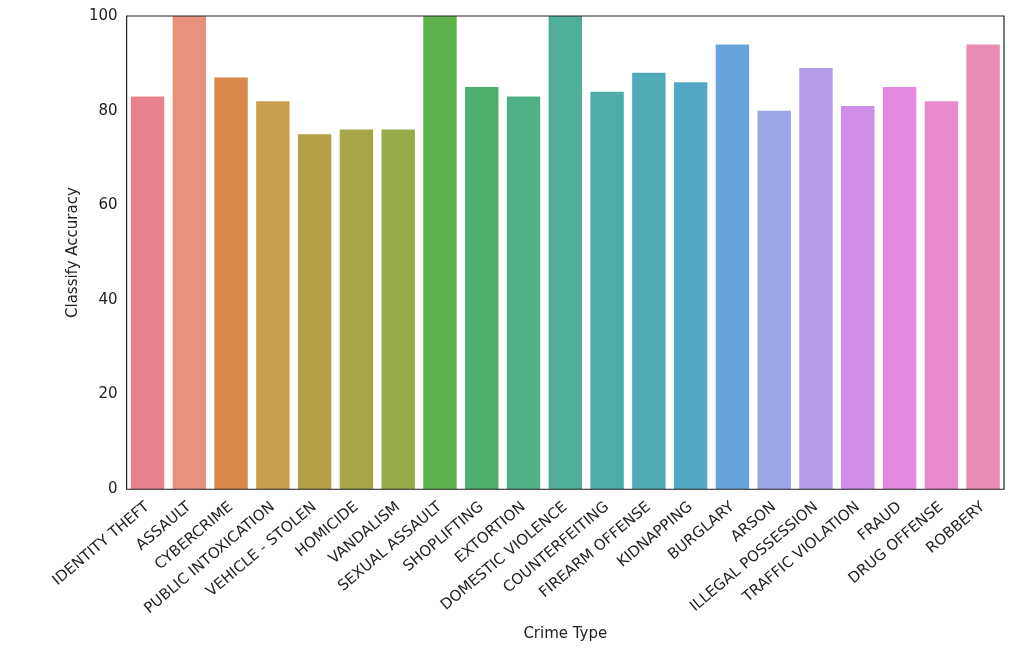 This screenshot has height=657, width=1016. I want to click on y-tick-label: 40, so click(108, 298).